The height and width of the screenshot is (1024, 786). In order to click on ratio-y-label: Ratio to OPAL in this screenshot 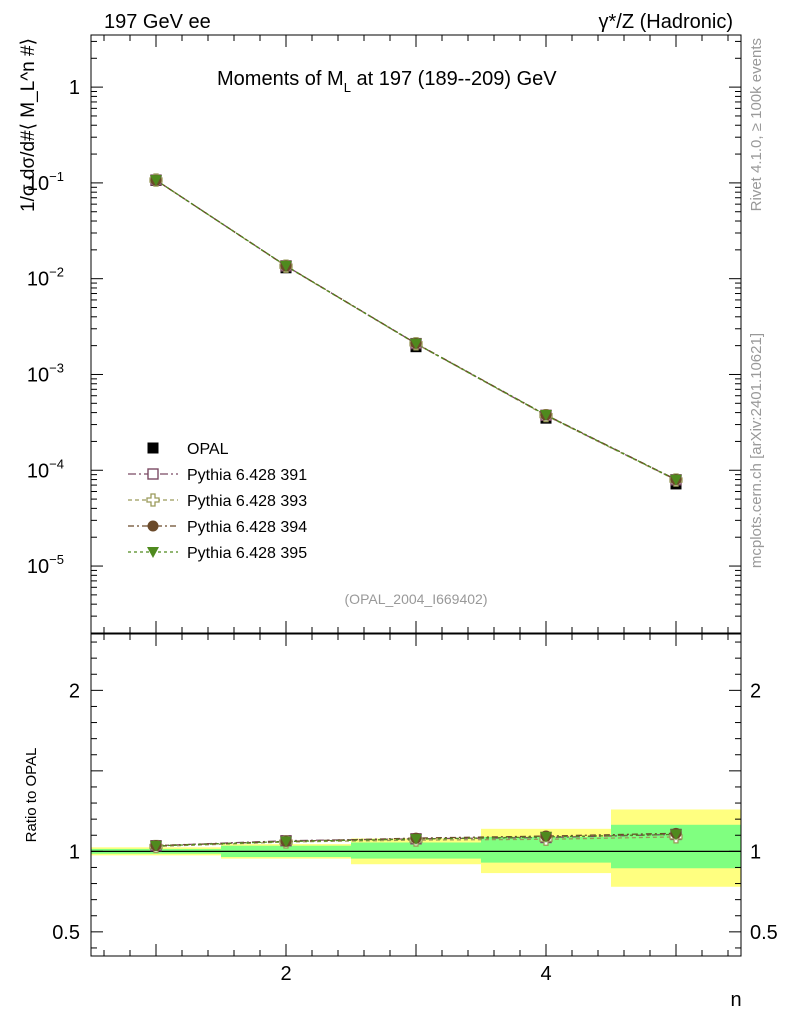, I will do `click(31, 795)`.